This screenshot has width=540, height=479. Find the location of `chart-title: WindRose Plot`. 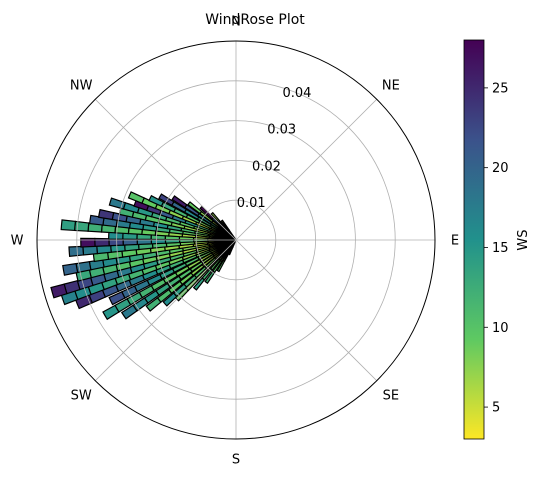

chart-title: WindRose Plot is located at coordinates (255, 20).